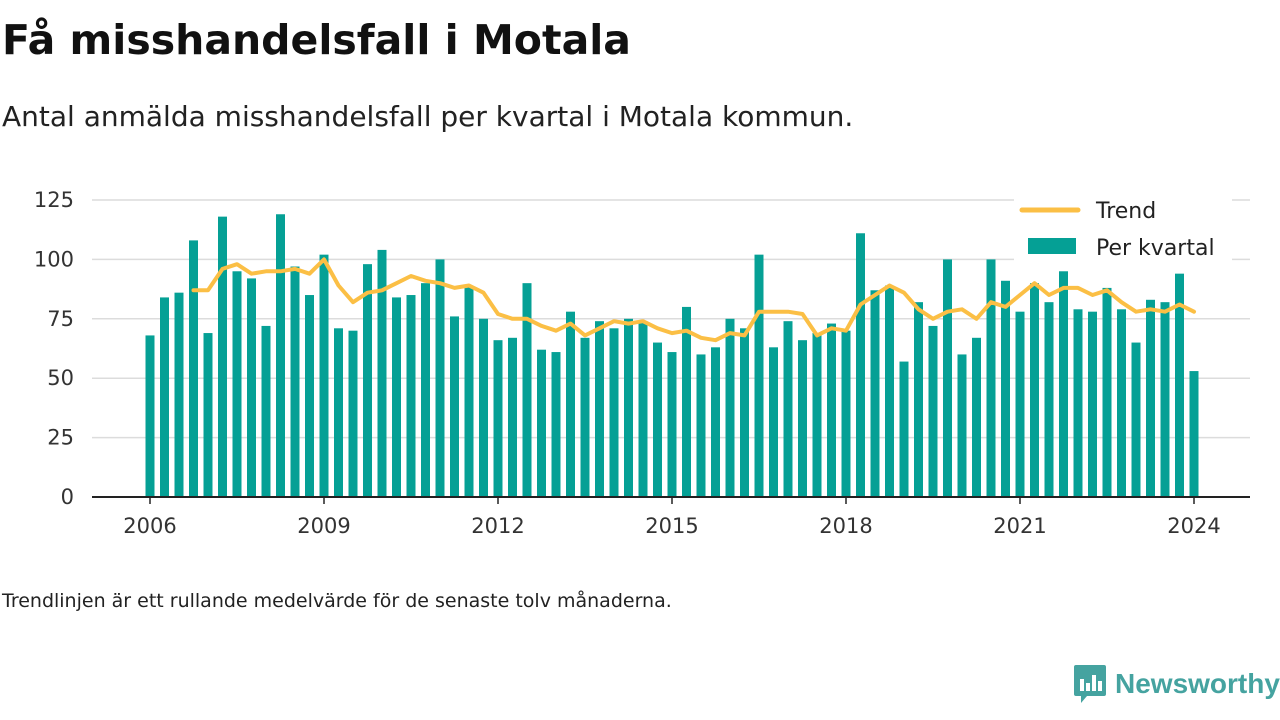 Image resolution: width=1280 pixels, height=720 pixels. Describe the element at coordinates (497, 526) in the screenshot. I see `x-tick-label: 2012` at that location.